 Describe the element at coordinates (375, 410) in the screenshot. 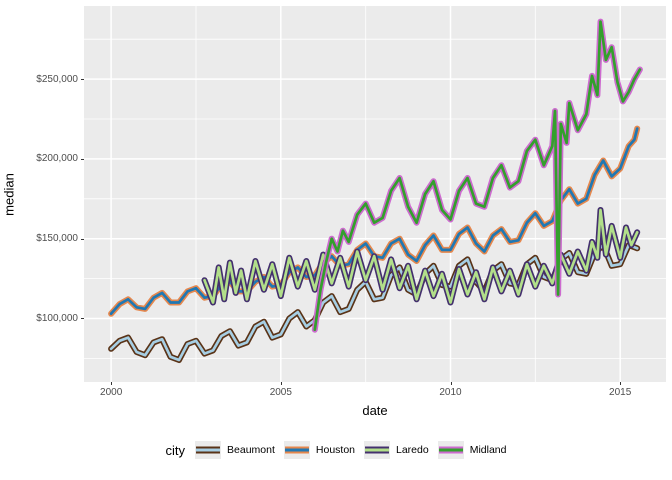

I see `x-axis-title: date` at that location.